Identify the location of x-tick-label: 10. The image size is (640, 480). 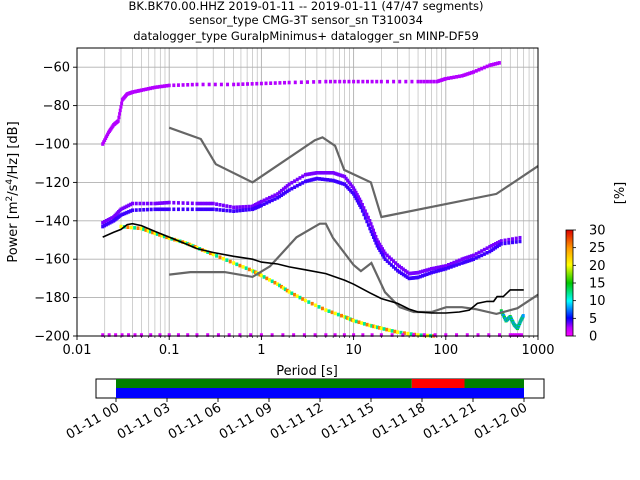
(353, 350).